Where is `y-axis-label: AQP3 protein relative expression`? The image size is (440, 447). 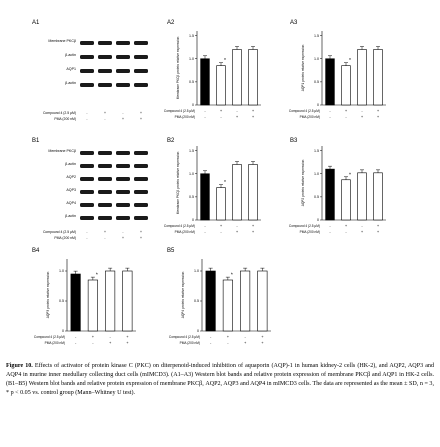
y-axis-label: AQP3 protein relative expression is located at coordinates (48, 294).